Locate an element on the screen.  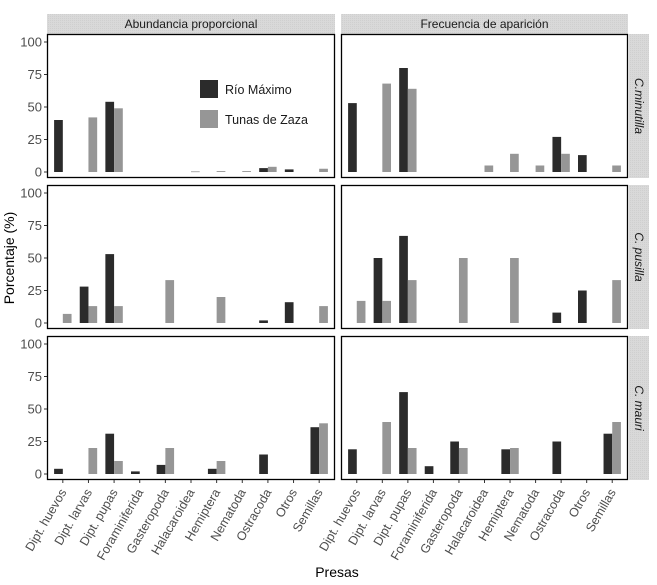
strip-c-minutilla is located at coordinates (639, 106).